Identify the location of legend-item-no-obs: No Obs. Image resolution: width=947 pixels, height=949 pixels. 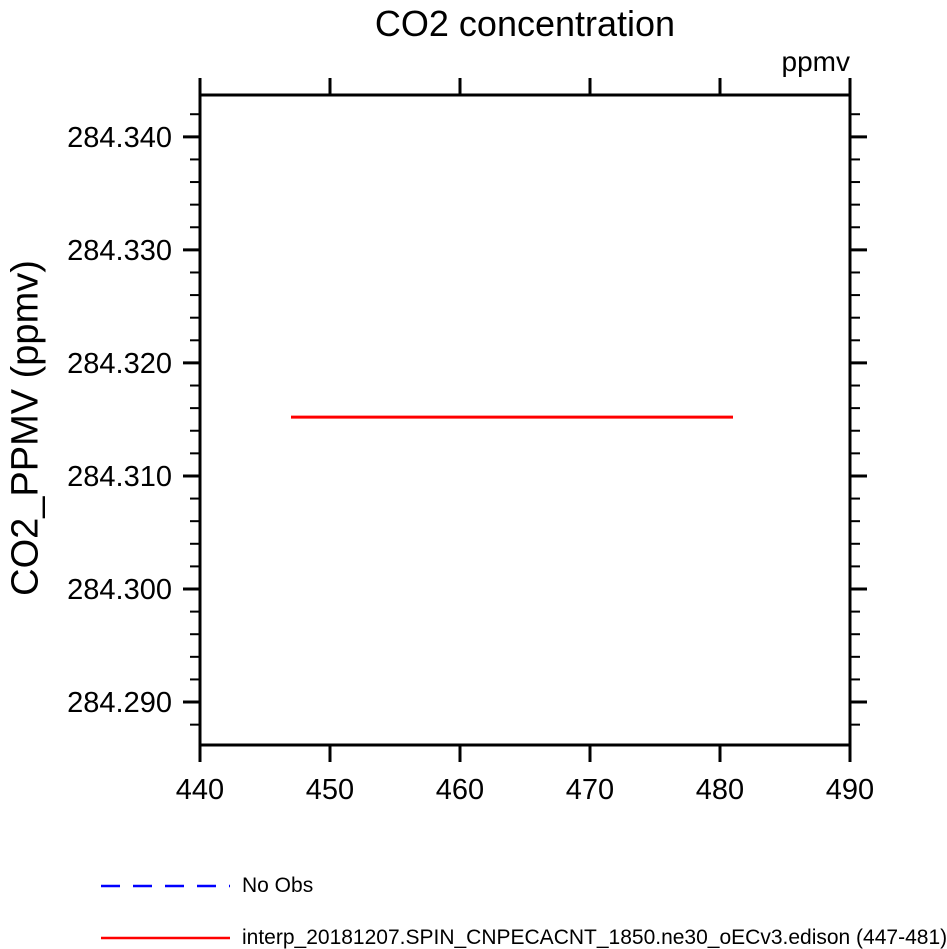
(206, 886).